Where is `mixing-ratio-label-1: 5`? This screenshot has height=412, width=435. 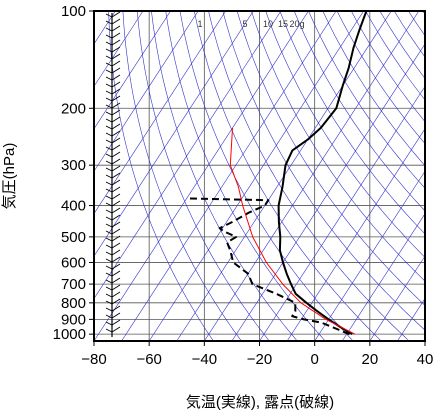
mixing-ratio-label-1: 5 is located at coordinates (244, 24).